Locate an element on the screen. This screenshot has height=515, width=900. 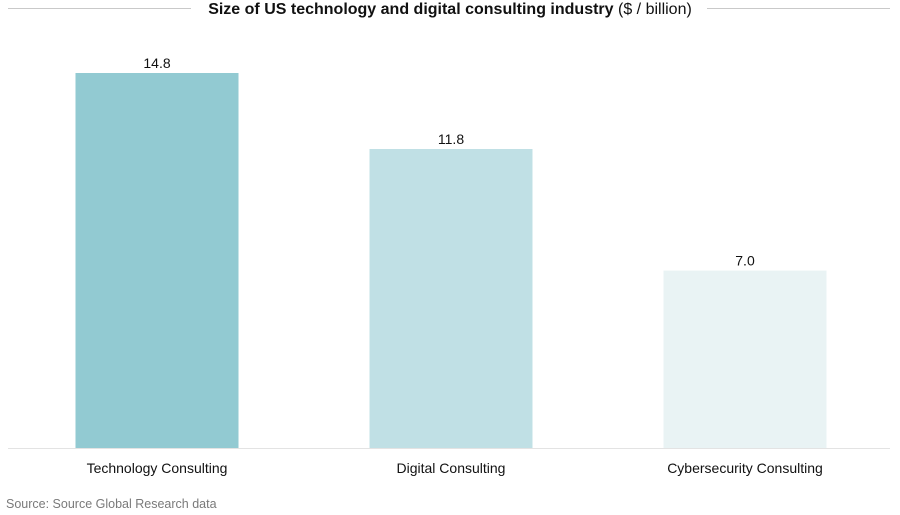
bar-cybersecurity-consulting is located at coordinates (745, 359).